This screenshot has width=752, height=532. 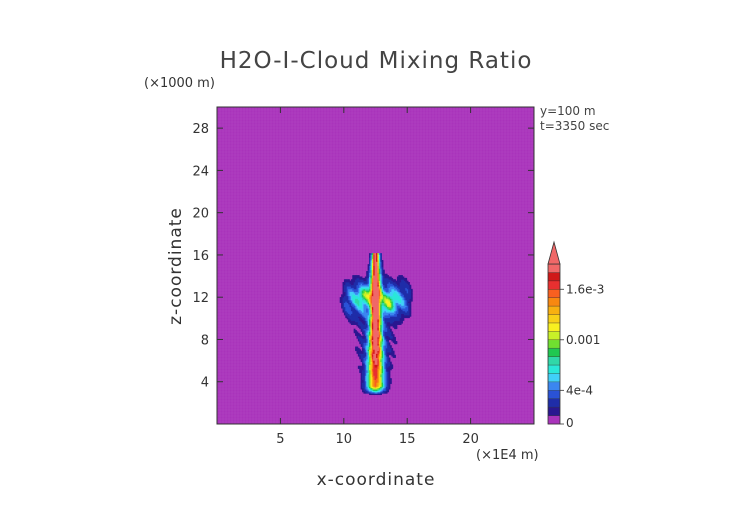 What do you see at coordinates (568, 111) in the screenshot?
I see `annotation-y-position: y=100 m` at bounding box center [568, 111].